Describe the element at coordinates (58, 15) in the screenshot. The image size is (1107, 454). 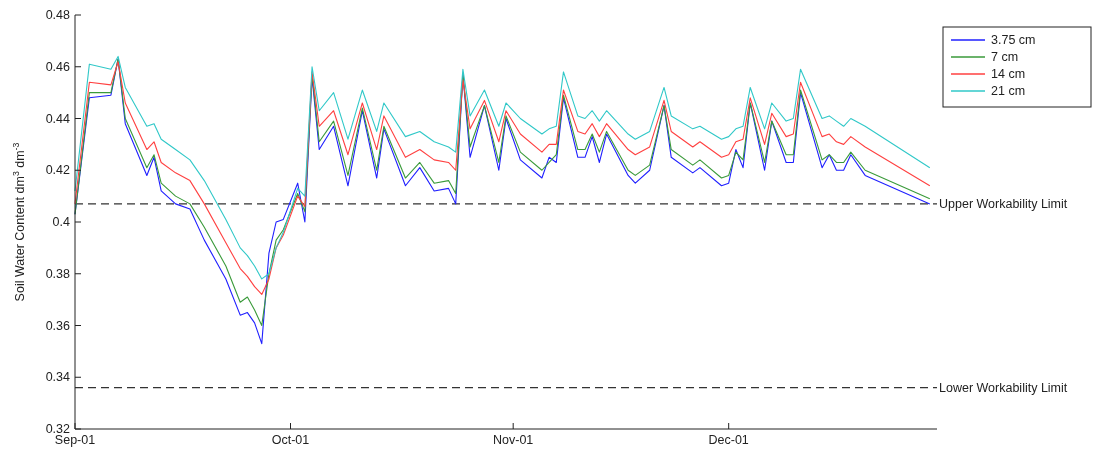
I see `y-tick-label: 0.48` at that location.